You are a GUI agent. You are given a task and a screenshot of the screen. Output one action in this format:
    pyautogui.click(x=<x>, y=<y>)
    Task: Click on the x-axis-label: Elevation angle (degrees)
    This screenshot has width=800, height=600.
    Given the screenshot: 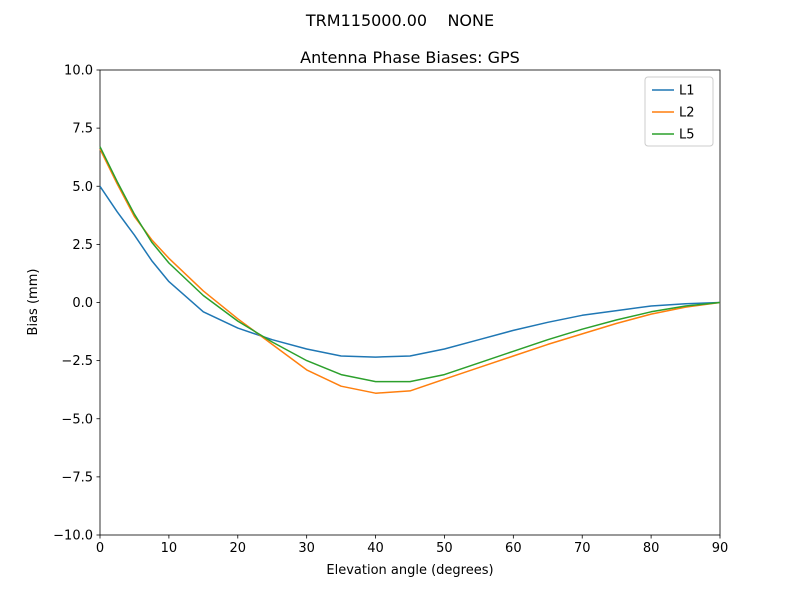 What is the action you would take?
    pyautogui.click(x=409, y=570)
    